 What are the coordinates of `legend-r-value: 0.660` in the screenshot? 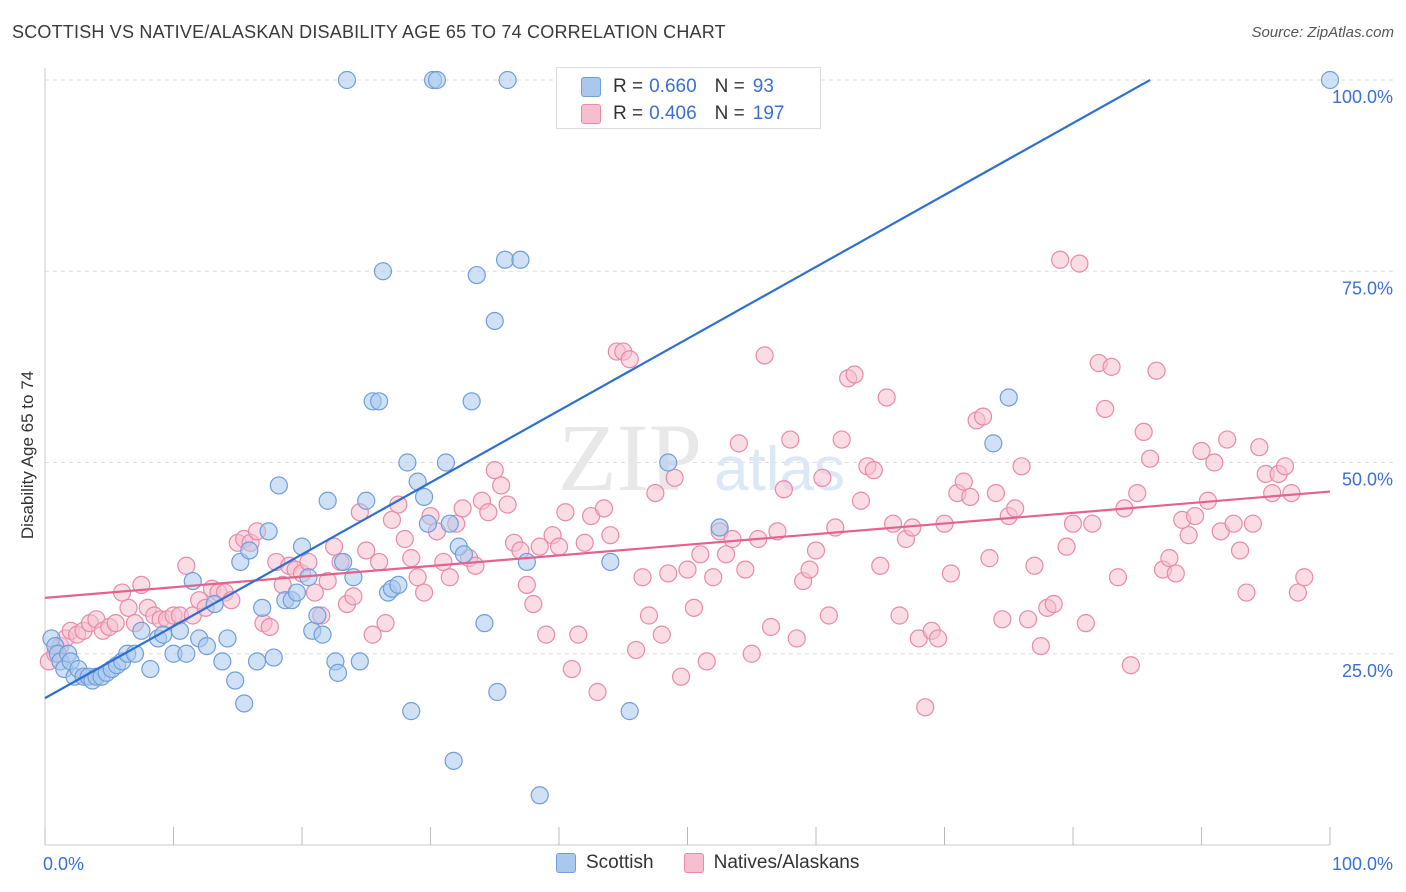 It's located at (673, 86).